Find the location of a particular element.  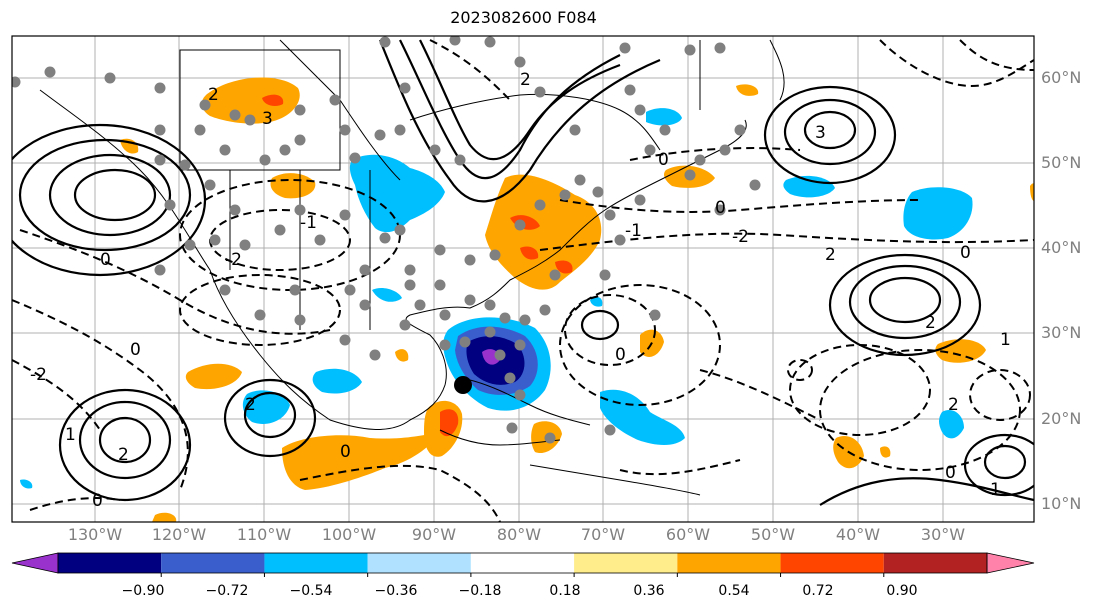

colorbar-tick-label: 0.54 is located at coordinates (734, 591).